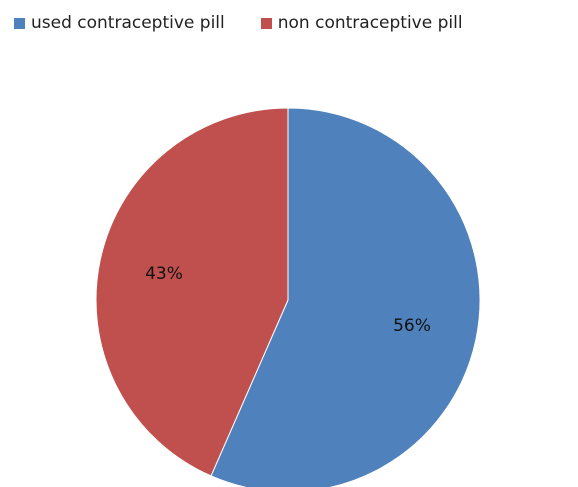 This screenshot has height=487, width=578. I want to click on legend-item-non-contraceptive-pill: non contraceptive pill, so click(361, 23).